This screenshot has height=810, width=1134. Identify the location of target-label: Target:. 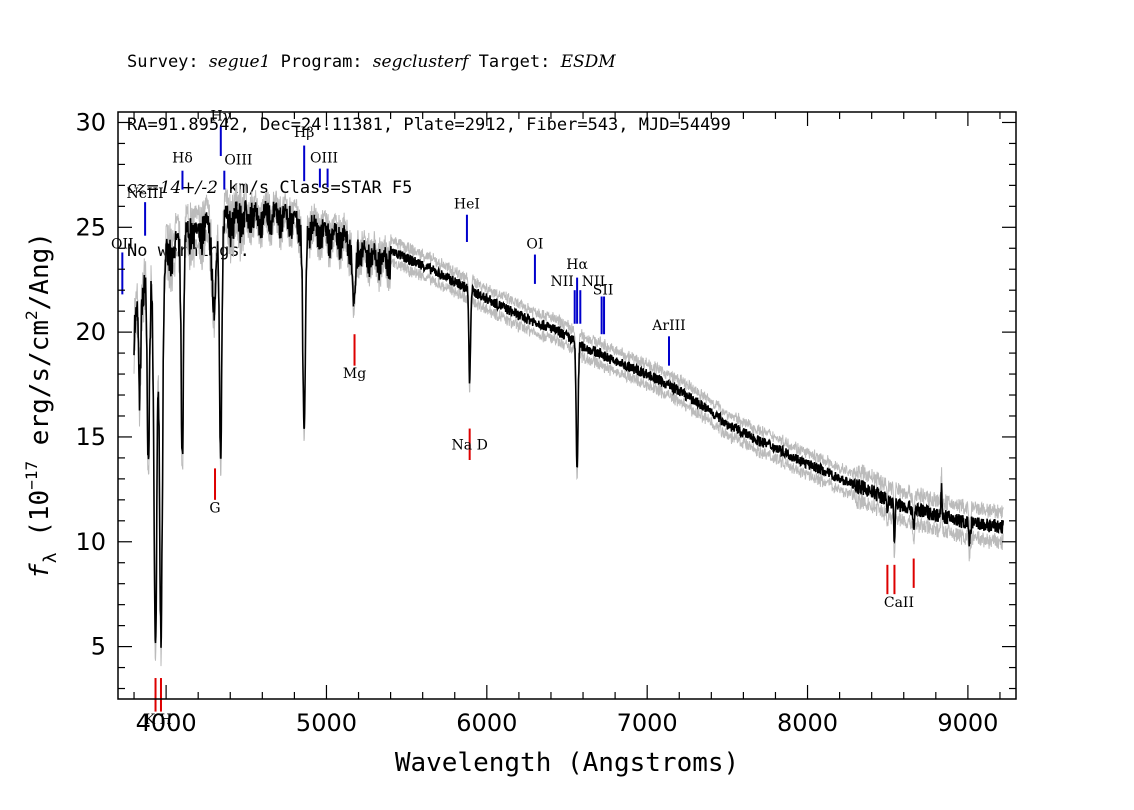
(514, 62).